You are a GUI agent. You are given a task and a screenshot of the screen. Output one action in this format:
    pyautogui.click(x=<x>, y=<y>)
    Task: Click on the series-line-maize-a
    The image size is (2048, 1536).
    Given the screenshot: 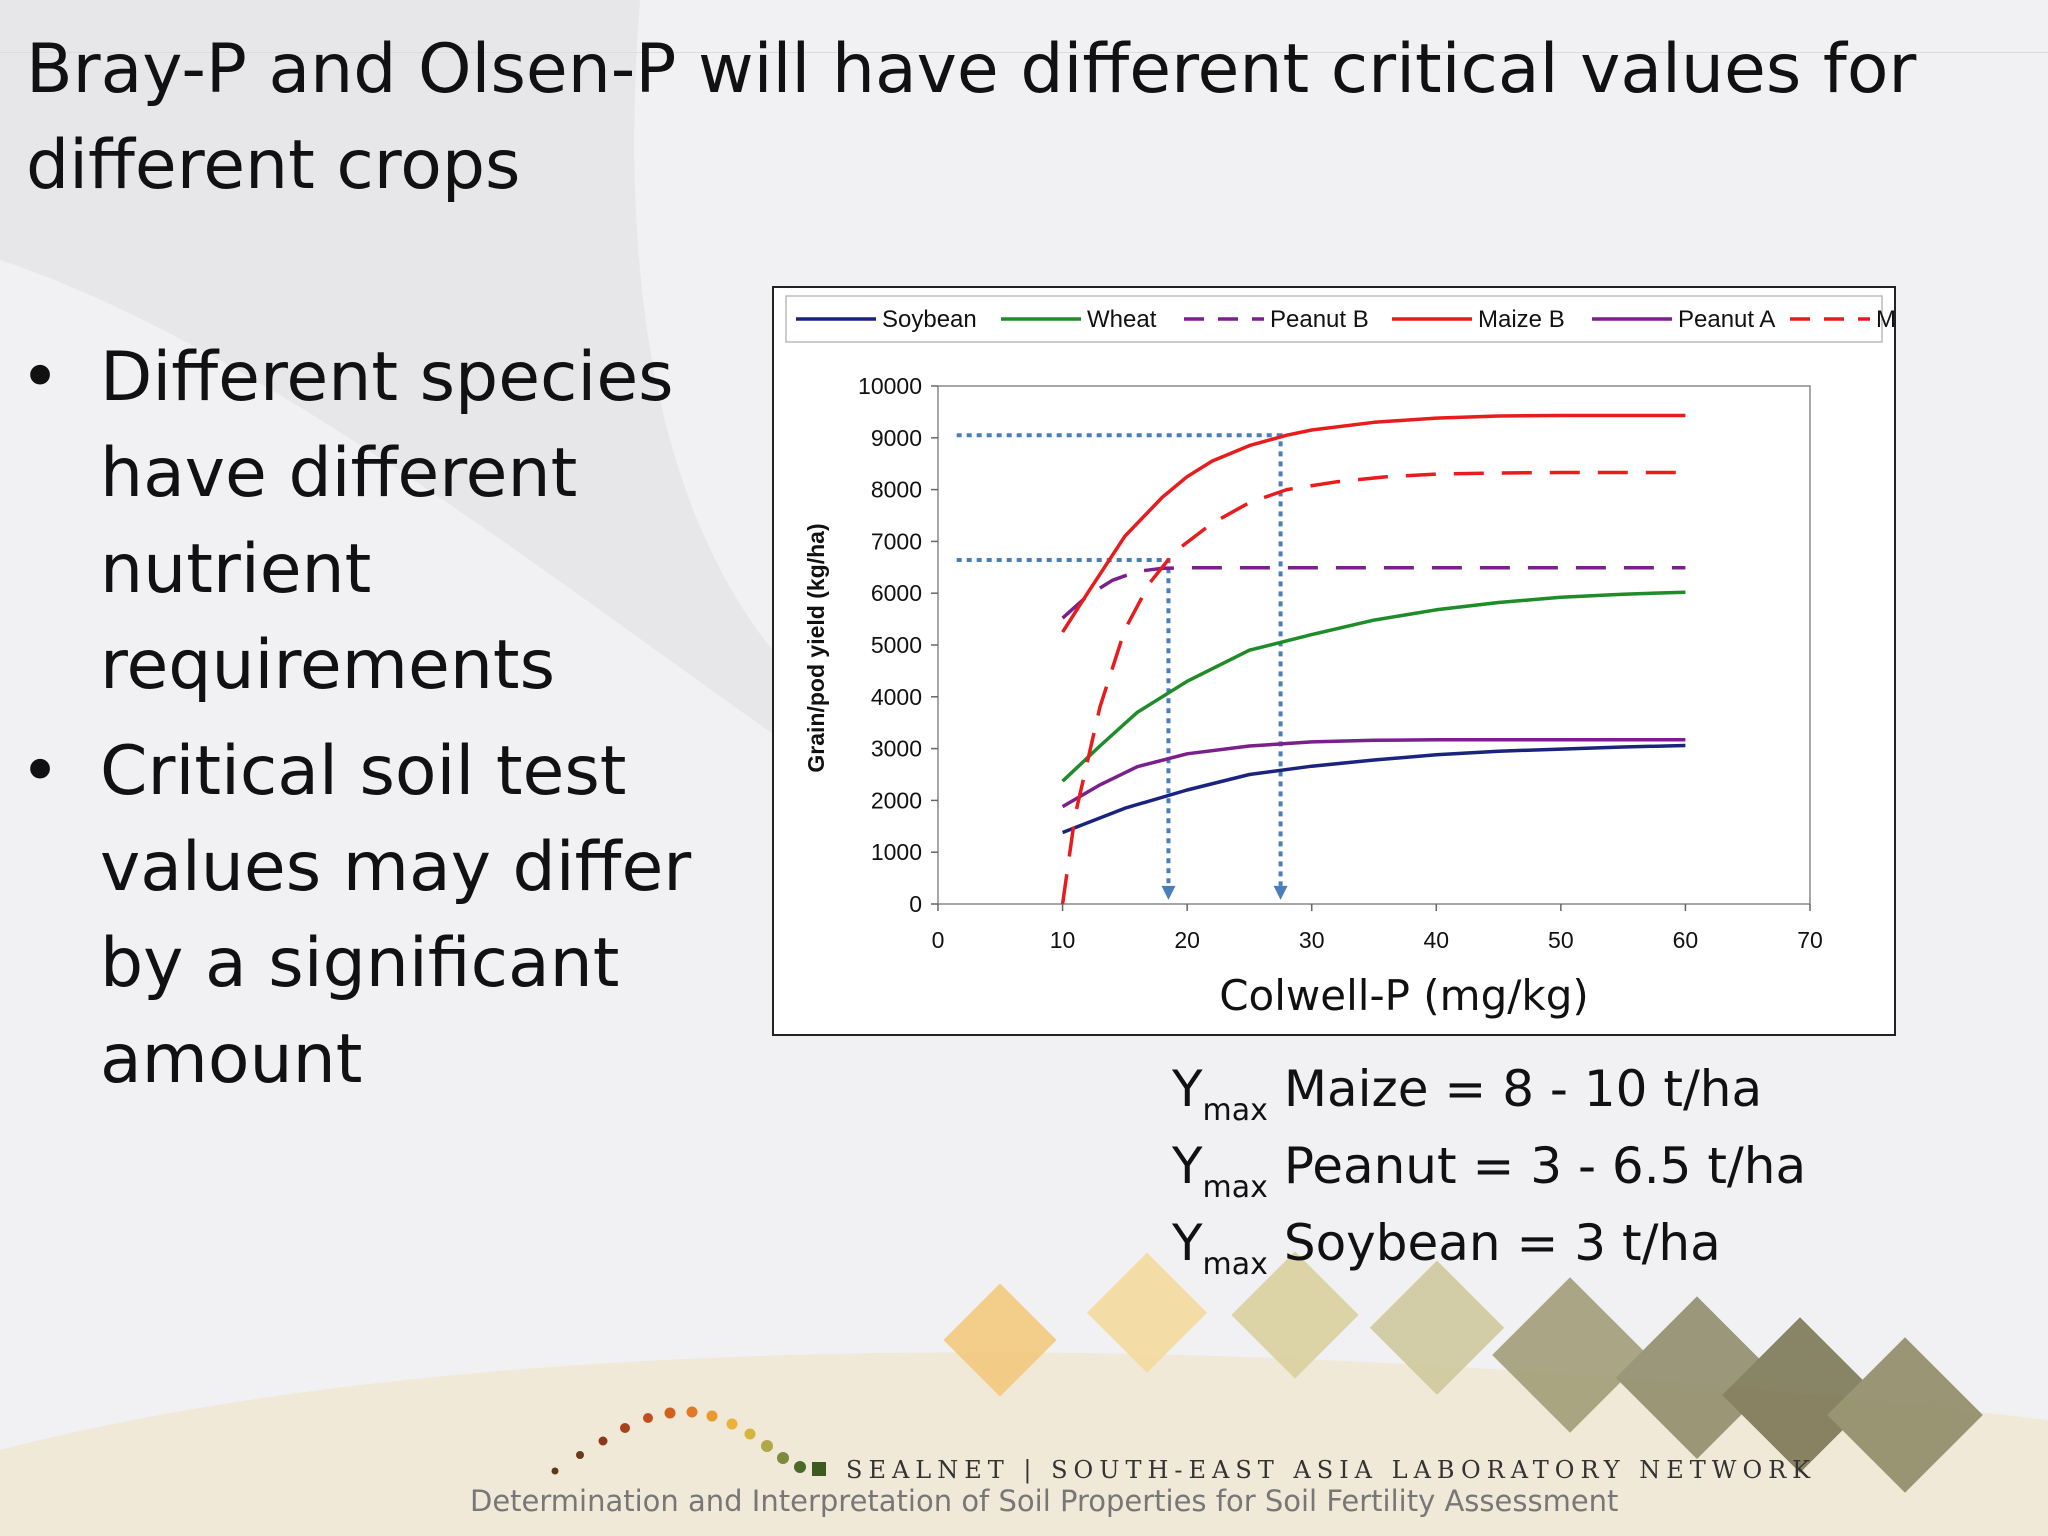 What is the action you would take?
    pyautogui.click(x=1373, y=687)
    